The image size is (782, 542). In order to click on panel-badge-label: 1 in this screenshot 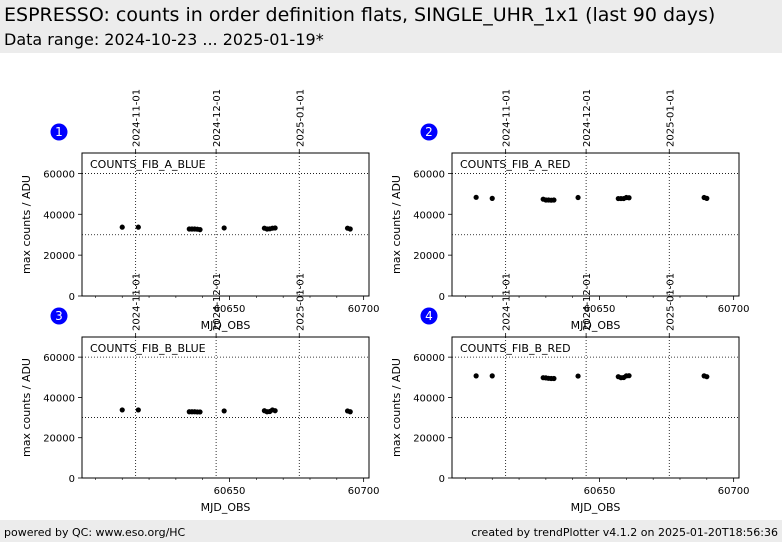, I will do `click(59, 132)`.